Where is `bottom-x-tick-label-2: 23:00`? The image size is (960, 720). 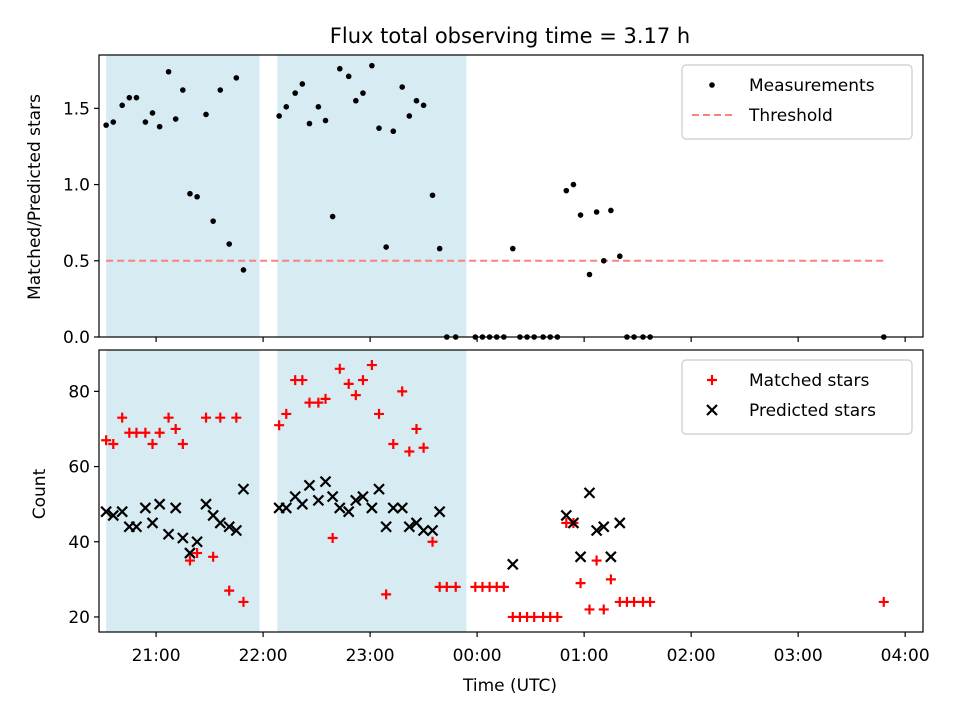 bottom-x-tick-label-2: 23:00 is located at coordinates (370, 656).